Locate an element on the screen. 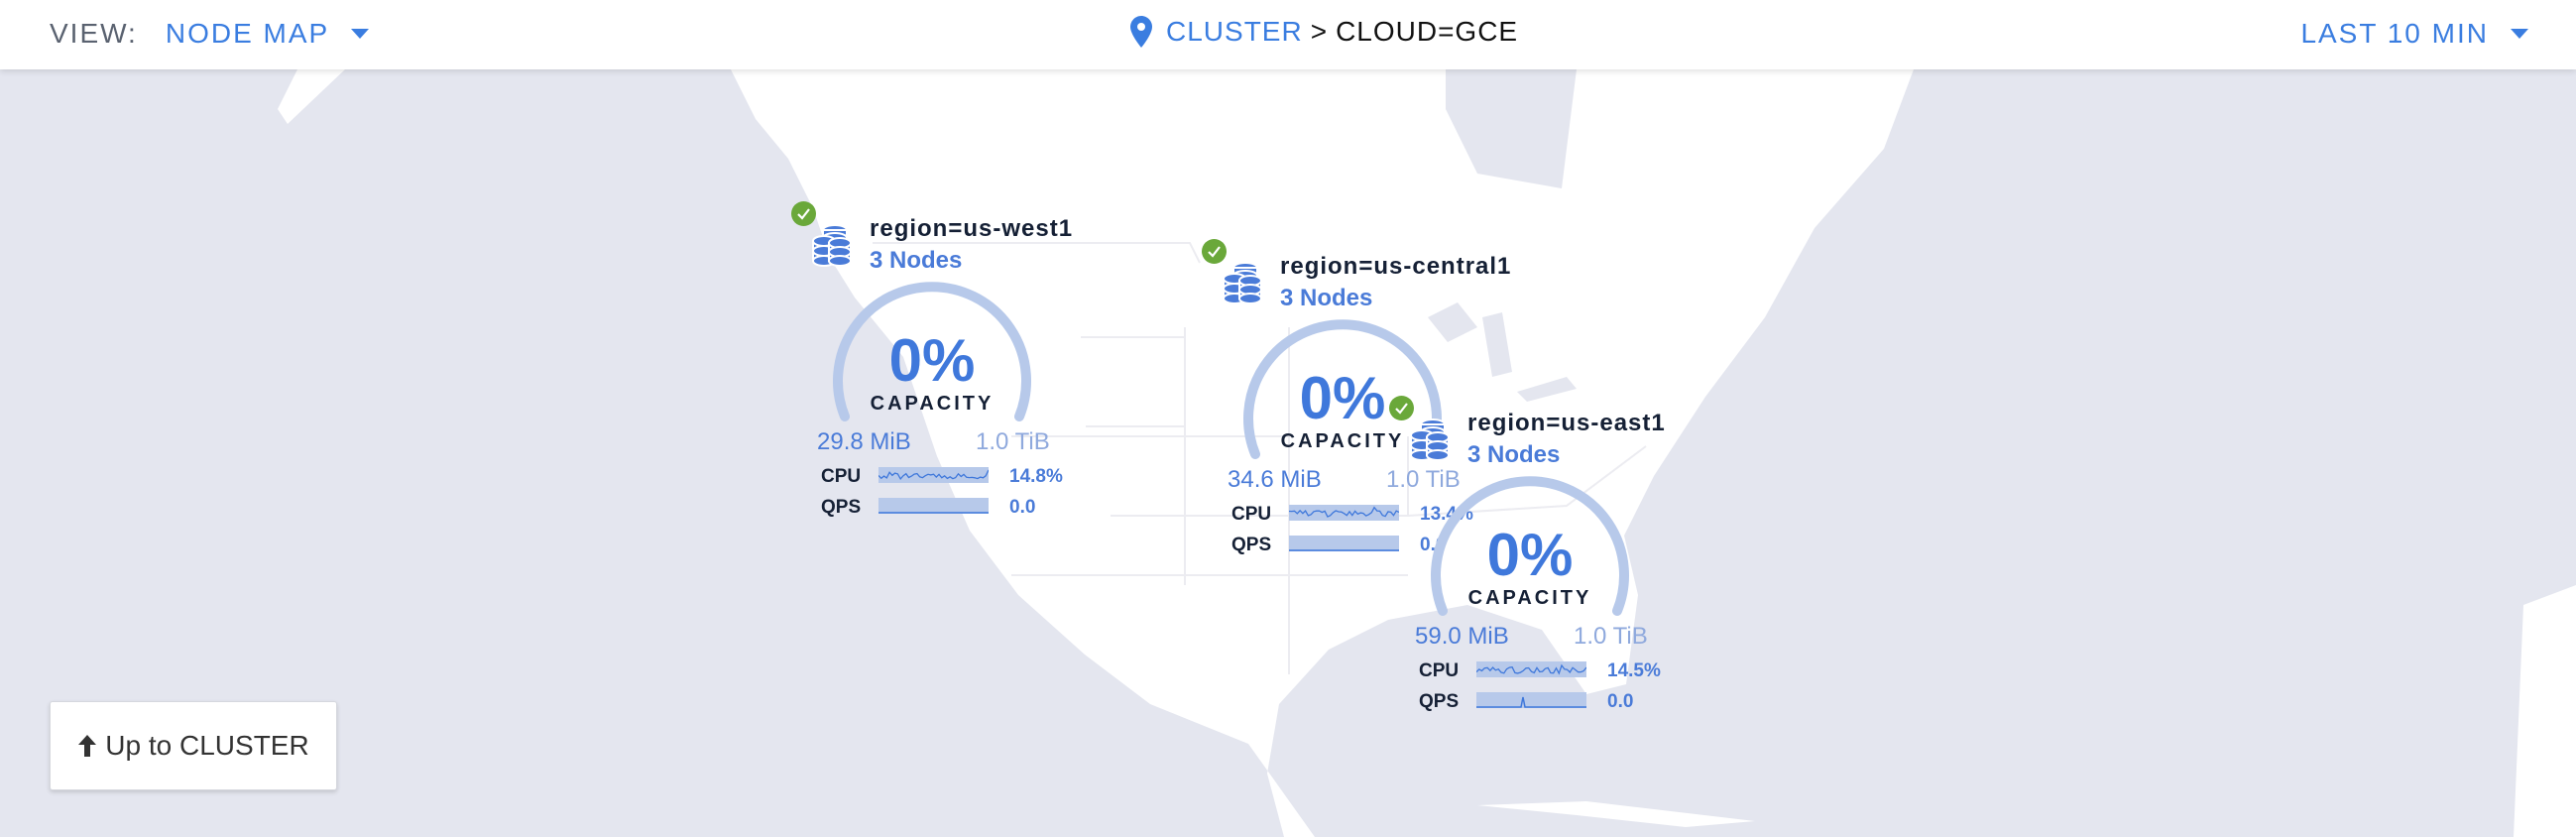 The height and width of the screenshot is (837, 2576). capacity-used: 34.6 MiB is located at coordinates (1275, 479).